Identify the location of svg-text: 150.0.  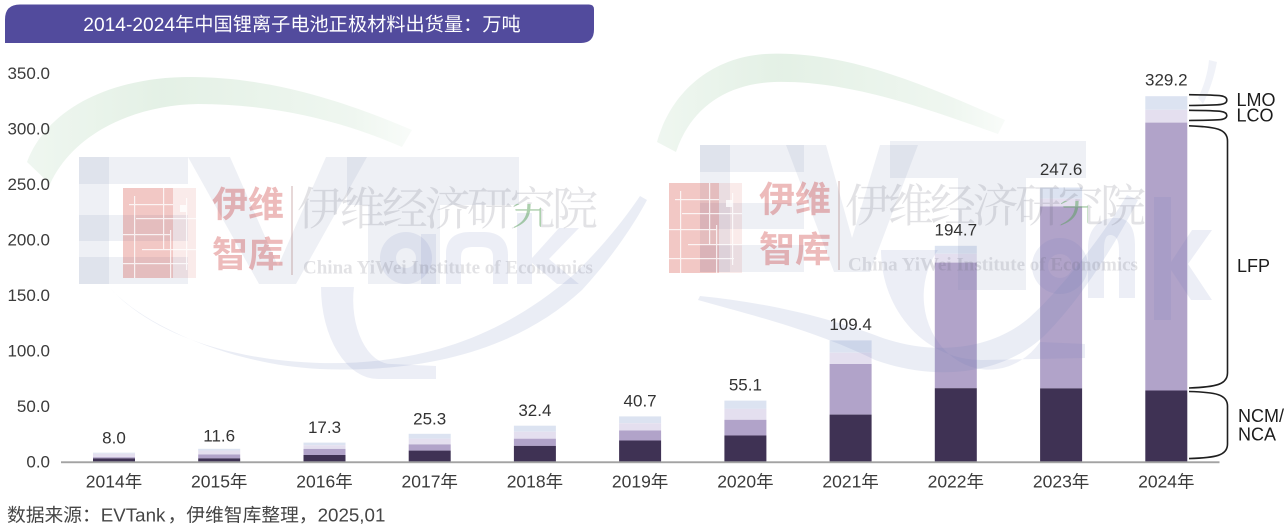
(28, 295).